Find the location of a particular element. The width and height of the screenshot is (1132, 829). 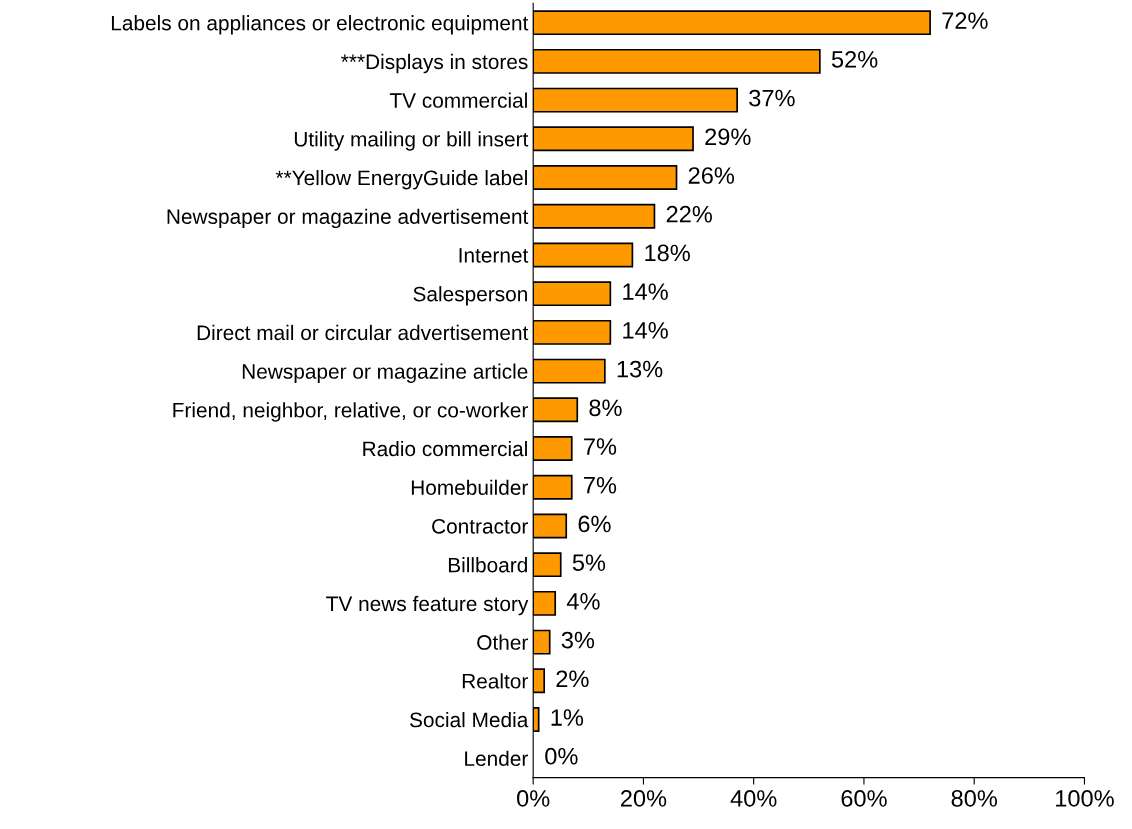

y-tick-label: Direct mail or circular advertisement is located at coordinates (363, 332).